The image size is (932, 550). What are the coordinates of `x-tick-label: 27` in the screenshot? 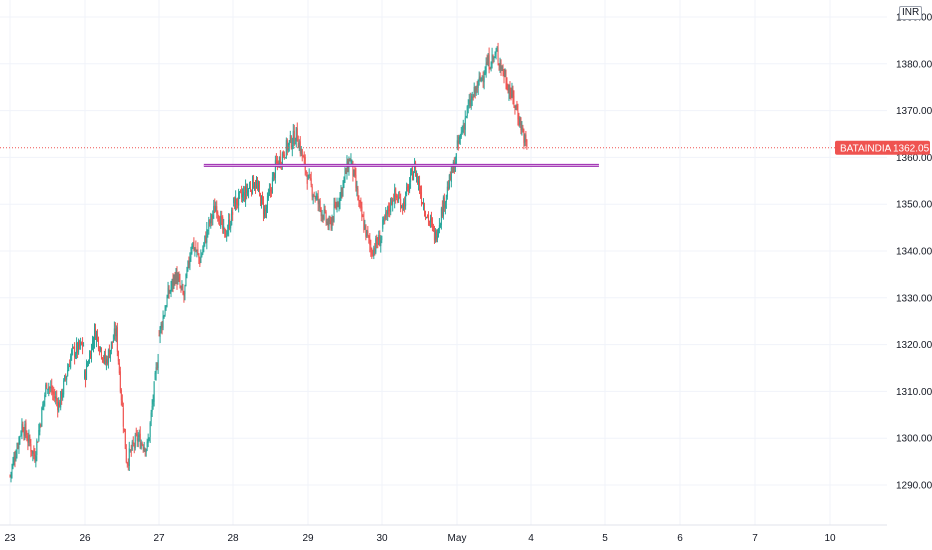 It's located at (159, 538).